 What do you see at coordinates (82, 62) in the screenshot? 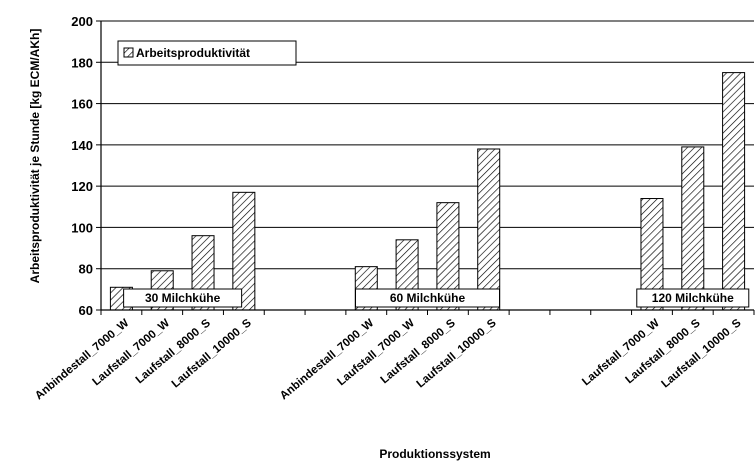
I see `y-tick-label: 180` at bounding box center [82, 62].